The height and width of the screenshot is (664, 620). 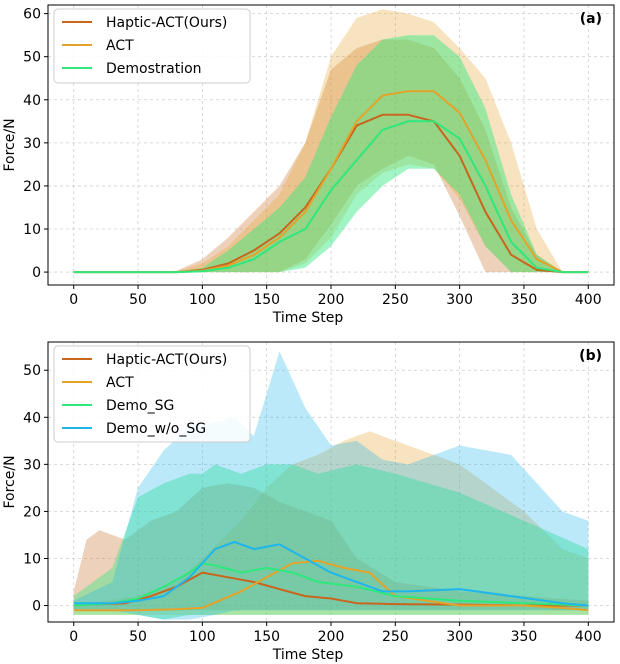 I want to click on series-line-act, so click(x=331, y=585).